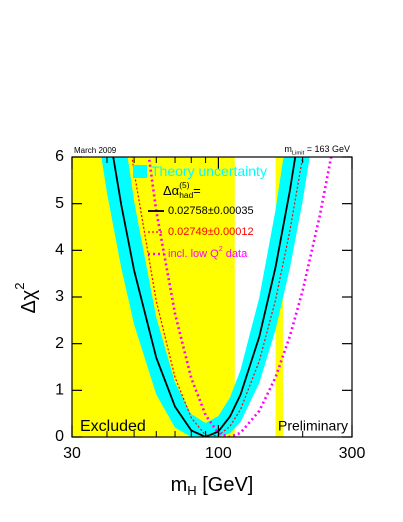 This screenshot has height=522, width=403. I want to click on legend-label-part: 0.02758±0.00035, so click(211, 211).